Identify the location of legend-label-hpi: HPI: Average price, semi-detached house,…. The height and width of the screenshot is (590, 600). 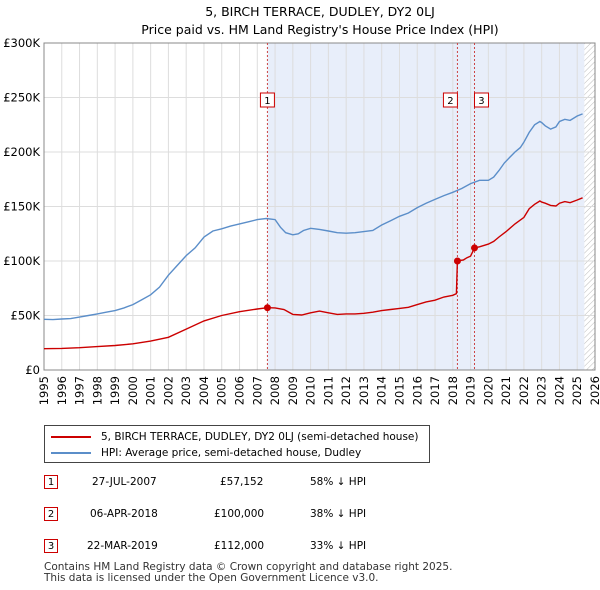
(231, 453).